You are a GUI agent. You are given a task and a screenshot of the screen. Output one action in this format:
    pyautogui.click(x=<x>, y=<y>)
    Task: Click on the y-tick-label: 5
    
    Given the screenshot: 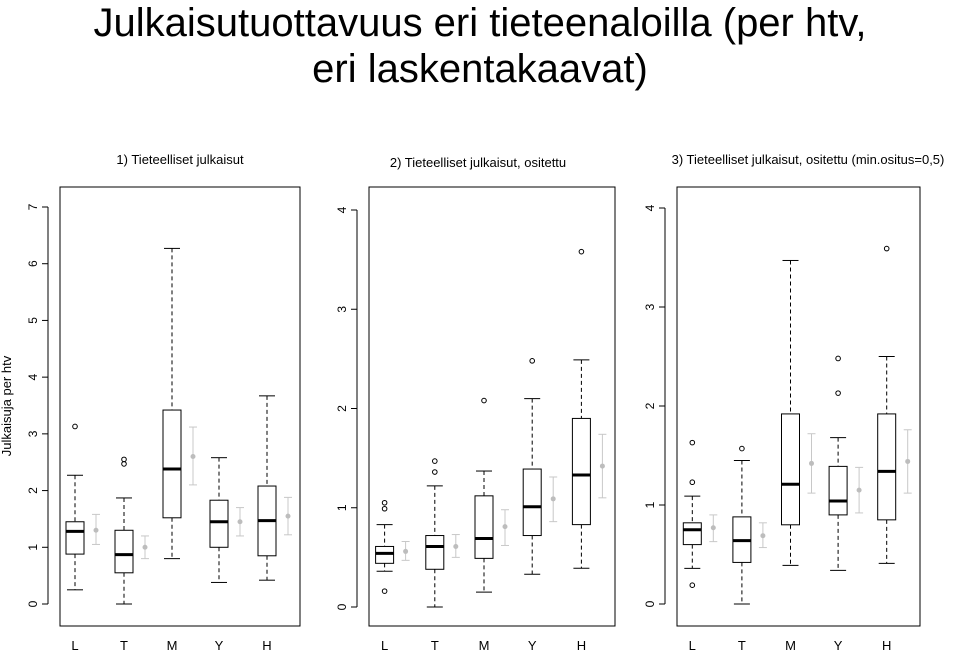 What is the action you would take?
    pyautogui.click(x=33, y=320)
    